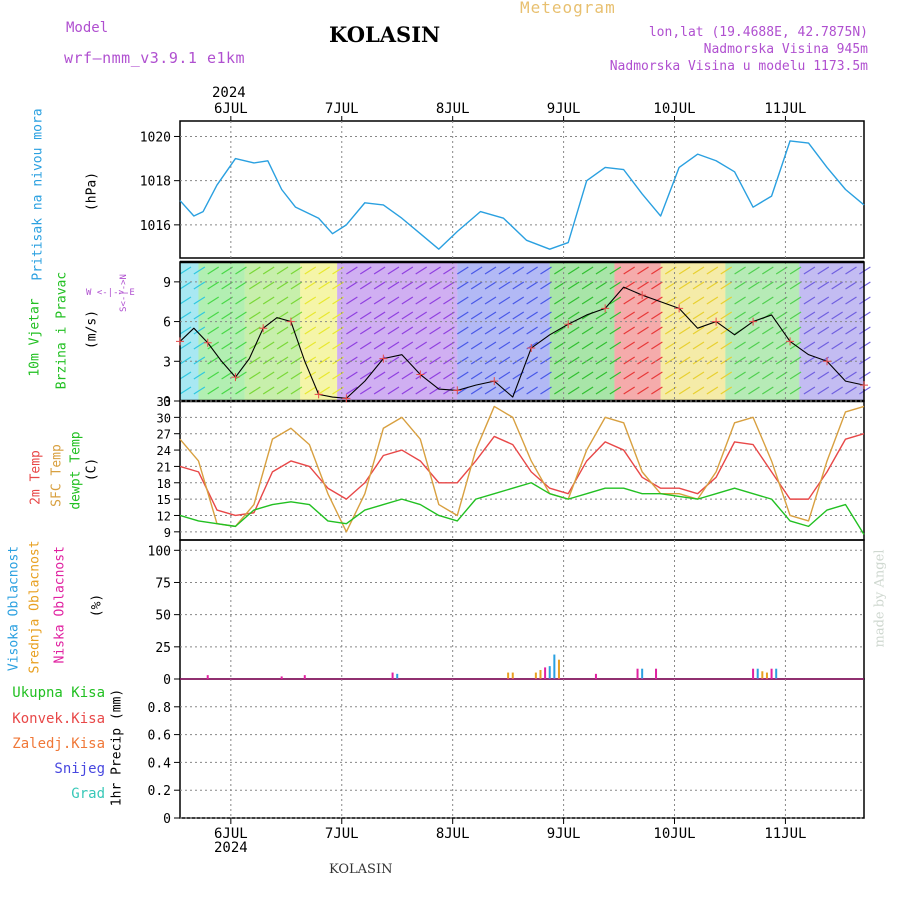  Describe the element at coordinates (564, 109) in the screenshot. I see `day-label-top-3: 9JUL` at that location.